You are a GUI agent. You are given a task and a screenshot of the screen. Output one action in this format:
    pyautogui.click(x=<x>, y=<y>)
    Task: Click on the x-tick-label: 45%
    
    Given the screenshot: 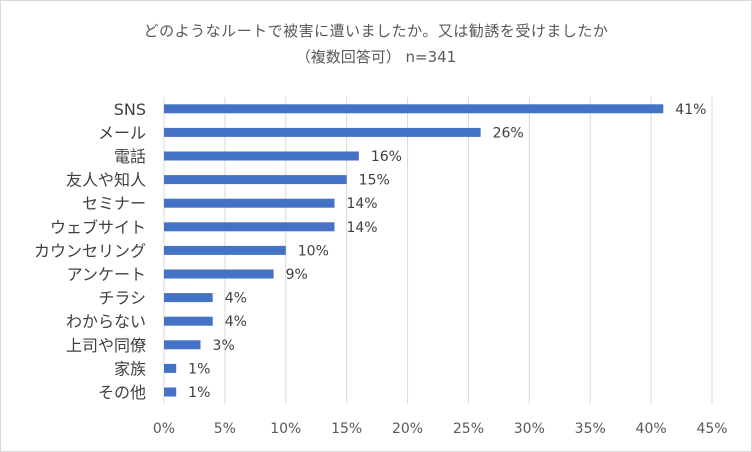 What is the action you would take?
    pyautogui.click(x=711, y=429)
    